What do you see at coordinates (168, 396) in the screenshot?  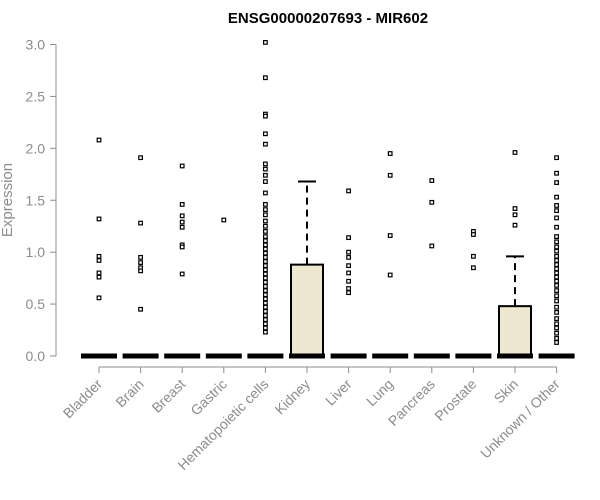 I see `x-tick-label: Breast` at bounding box center [168, 396].